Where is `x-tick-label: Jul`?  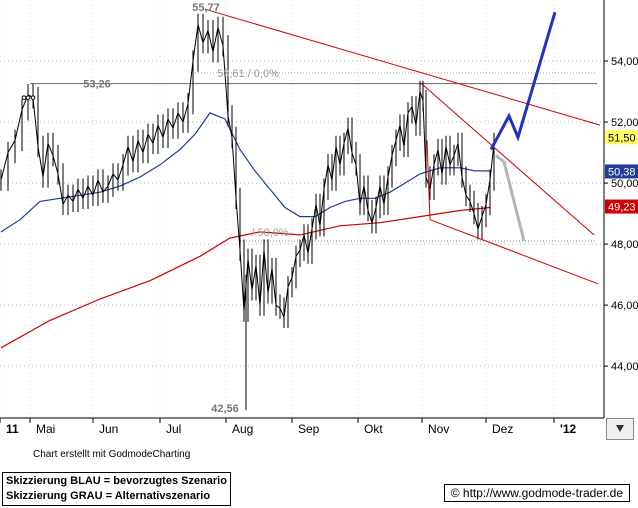 x-tick-label: Jul is located at coordinates (173, 429).